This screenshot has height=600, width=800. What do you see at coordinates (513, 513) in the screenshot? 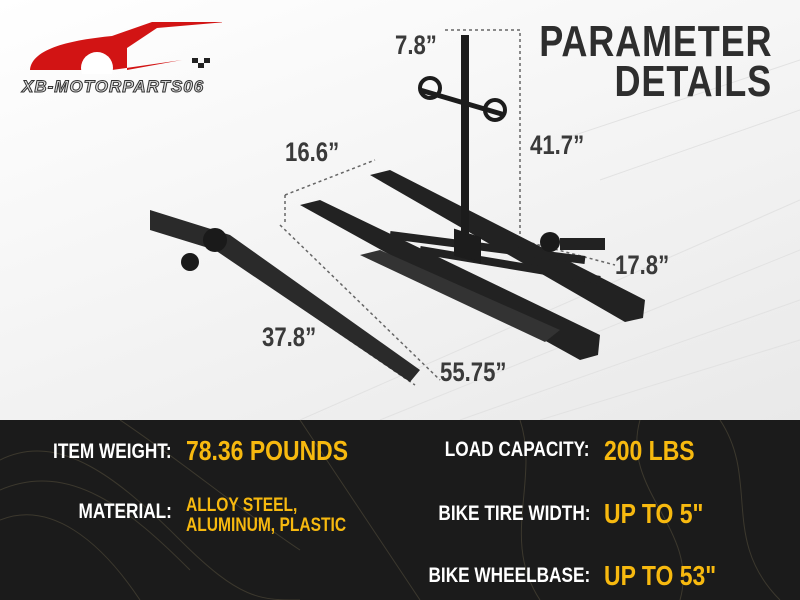
I see `tire-width-label: BIKE TIRE WIDTH:` at bounding box center [513, 513].